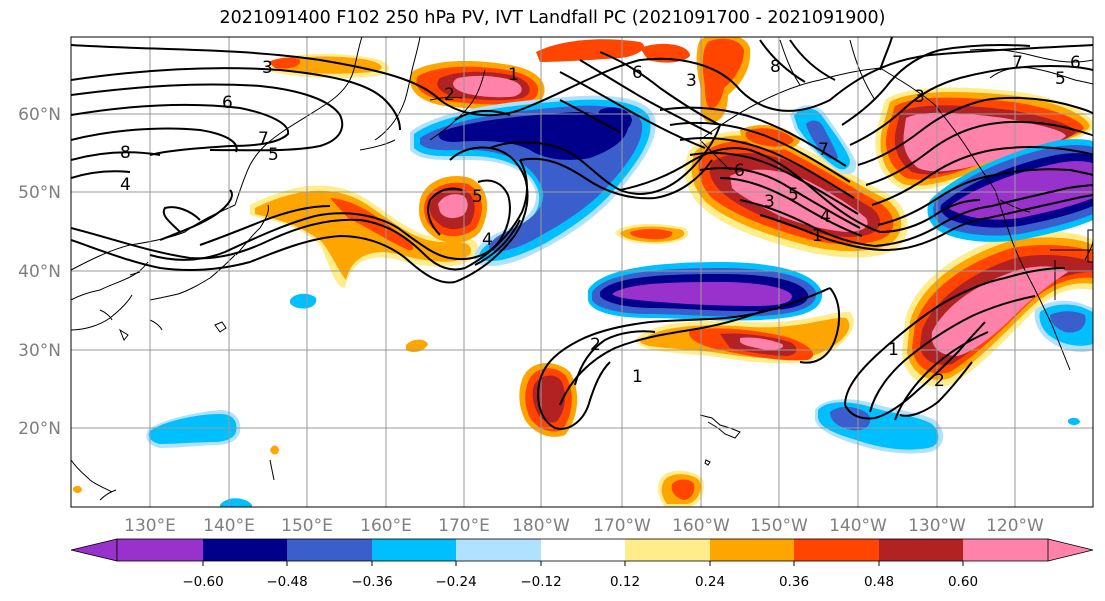 This screenshot has width=1105, height=601. I want to click on colorbar-ticks, so click(583, 563).